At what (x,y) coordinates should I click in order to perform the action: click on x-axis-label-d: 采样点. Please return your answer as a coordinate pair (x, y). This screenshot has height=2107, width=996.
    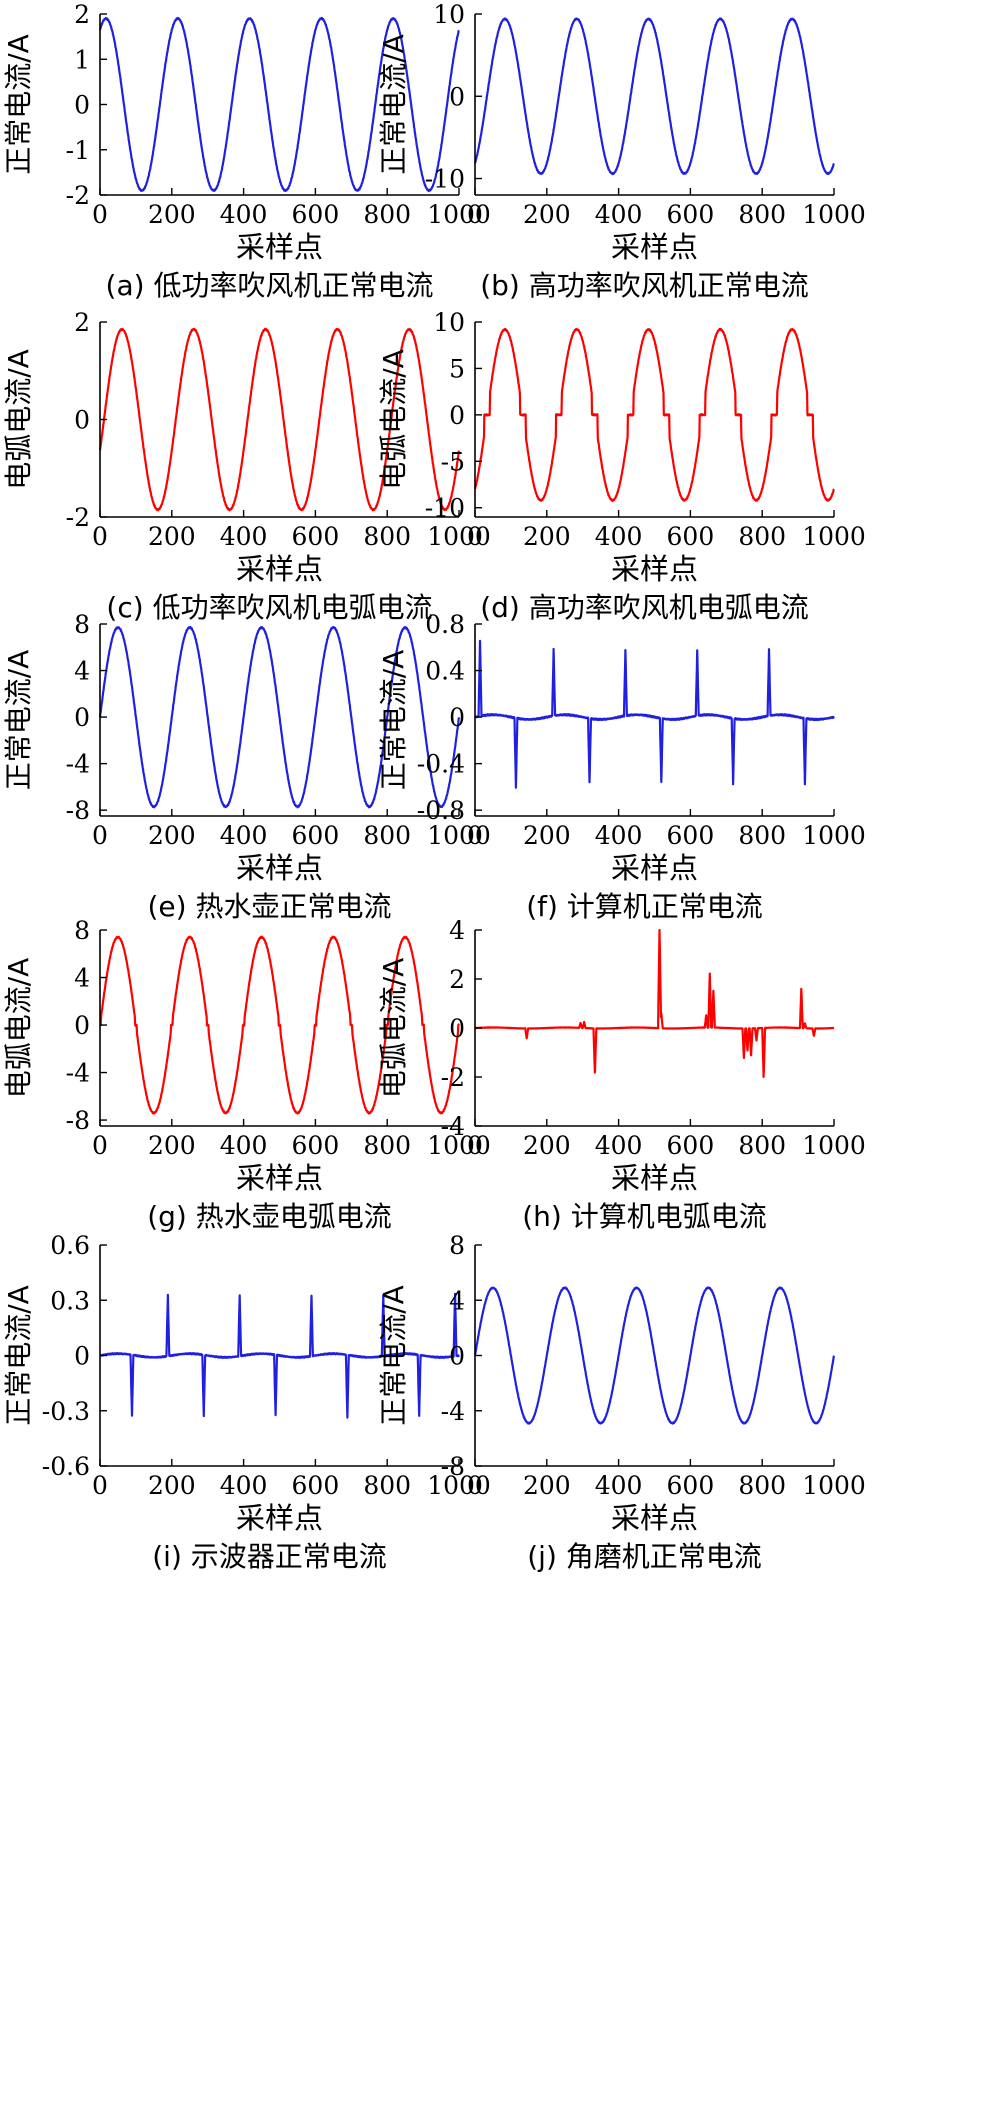
    Looking at the image, I should click on (654, 569).